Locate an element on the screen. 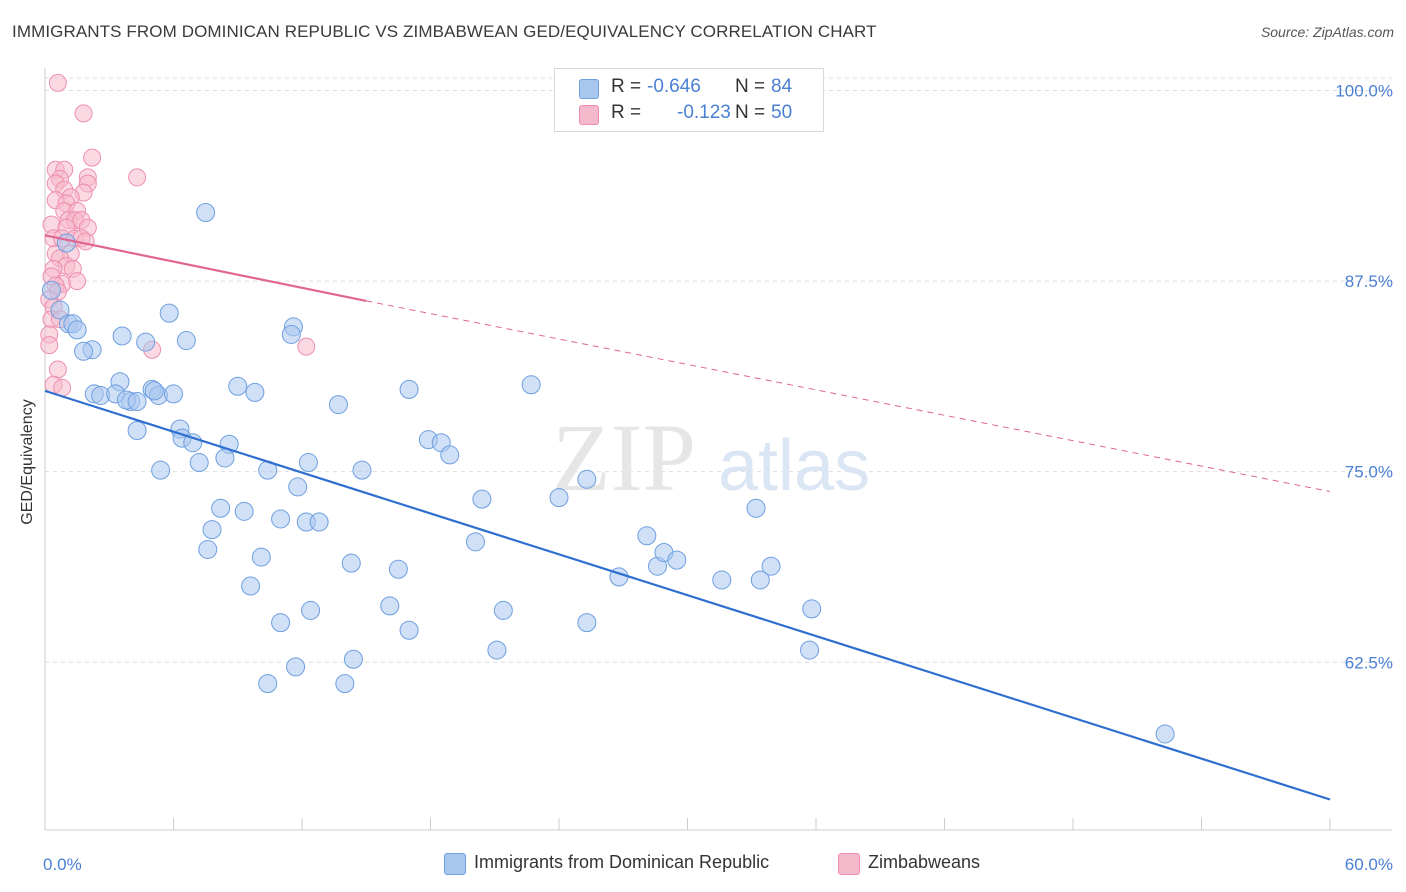 The height and width of the screenshot is (892, 1406). zimbabweans-trendline-extension is located at coordinates (848, 396).